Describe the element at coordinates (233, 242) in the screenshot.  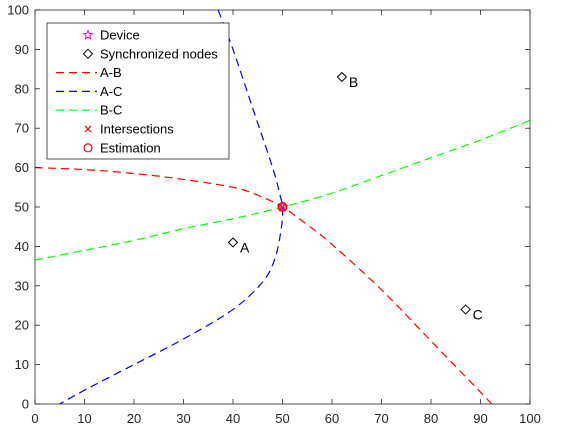
I see `node-marker-A` at that location.